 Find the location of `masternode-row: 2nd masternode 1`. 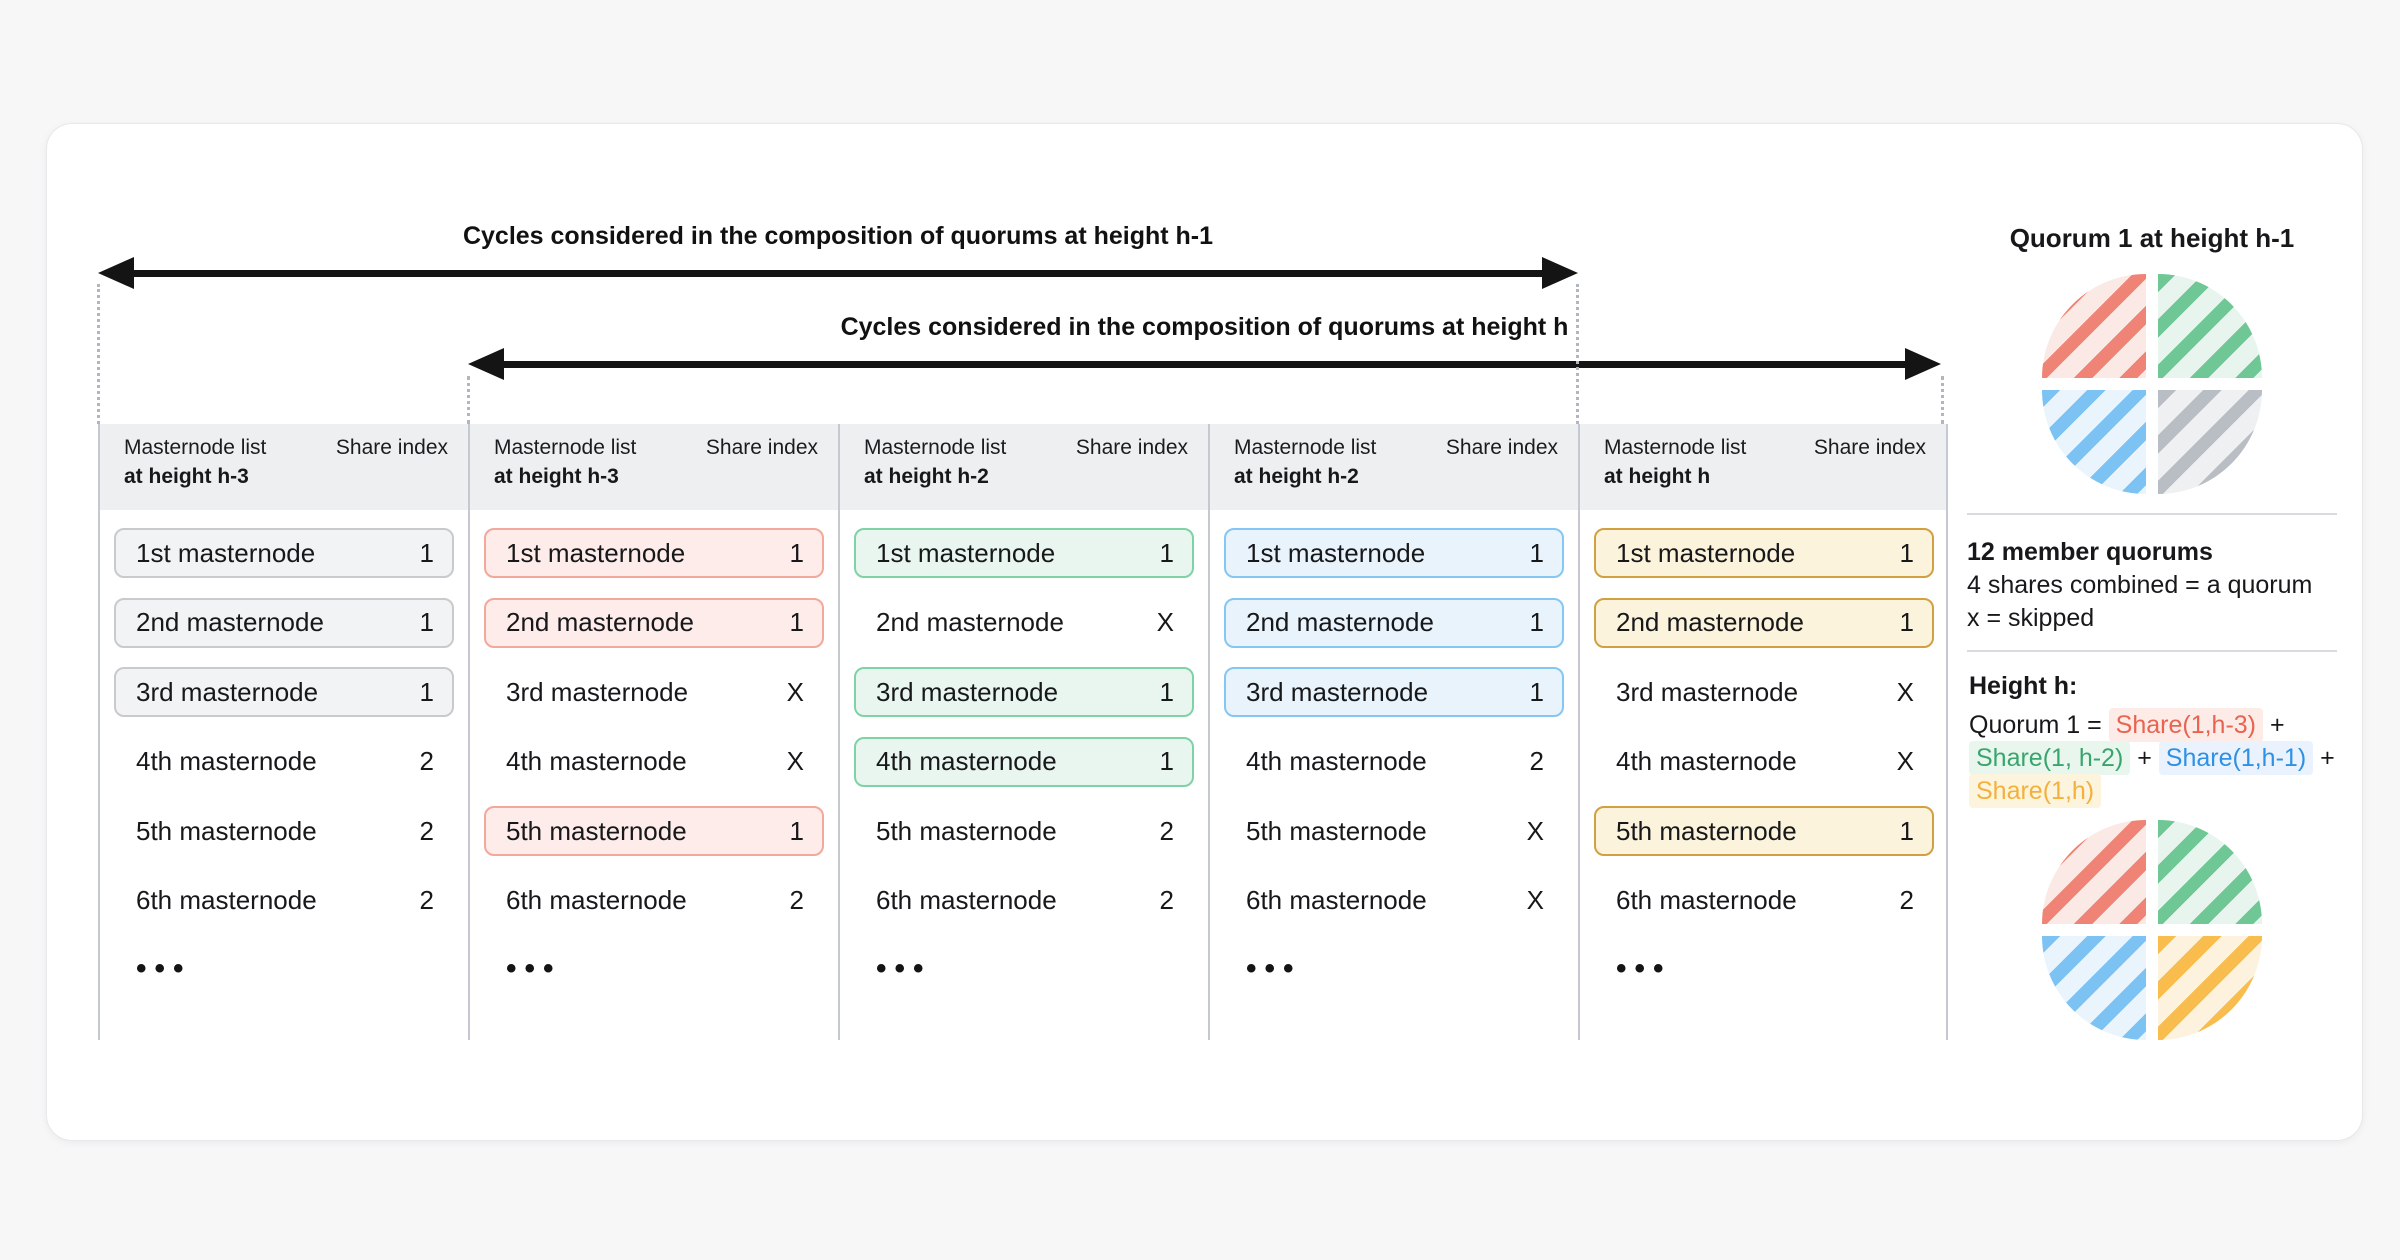

masternode-row: 2nd masternode 1 is located at coordinates (654, 622).